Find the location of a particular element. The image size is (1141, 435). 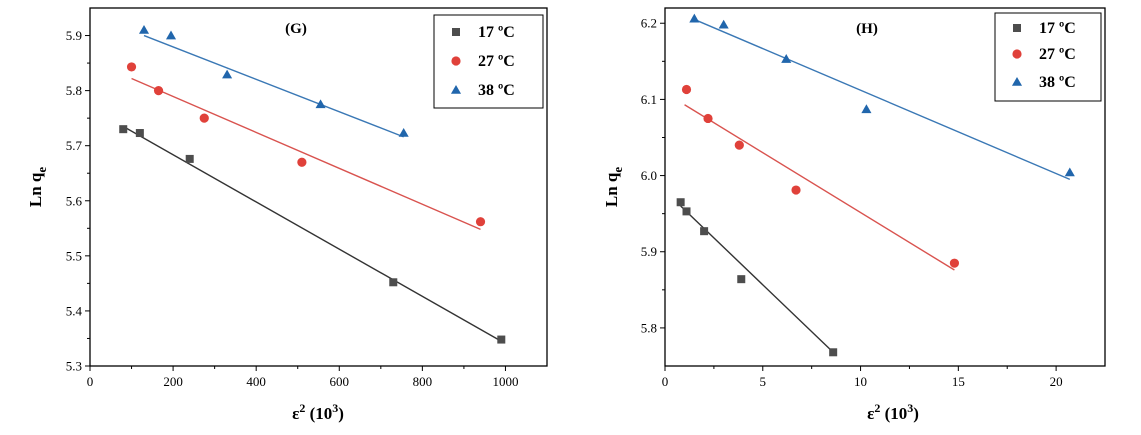

chart-h-legend-box is located at coordinates (1048, 57).